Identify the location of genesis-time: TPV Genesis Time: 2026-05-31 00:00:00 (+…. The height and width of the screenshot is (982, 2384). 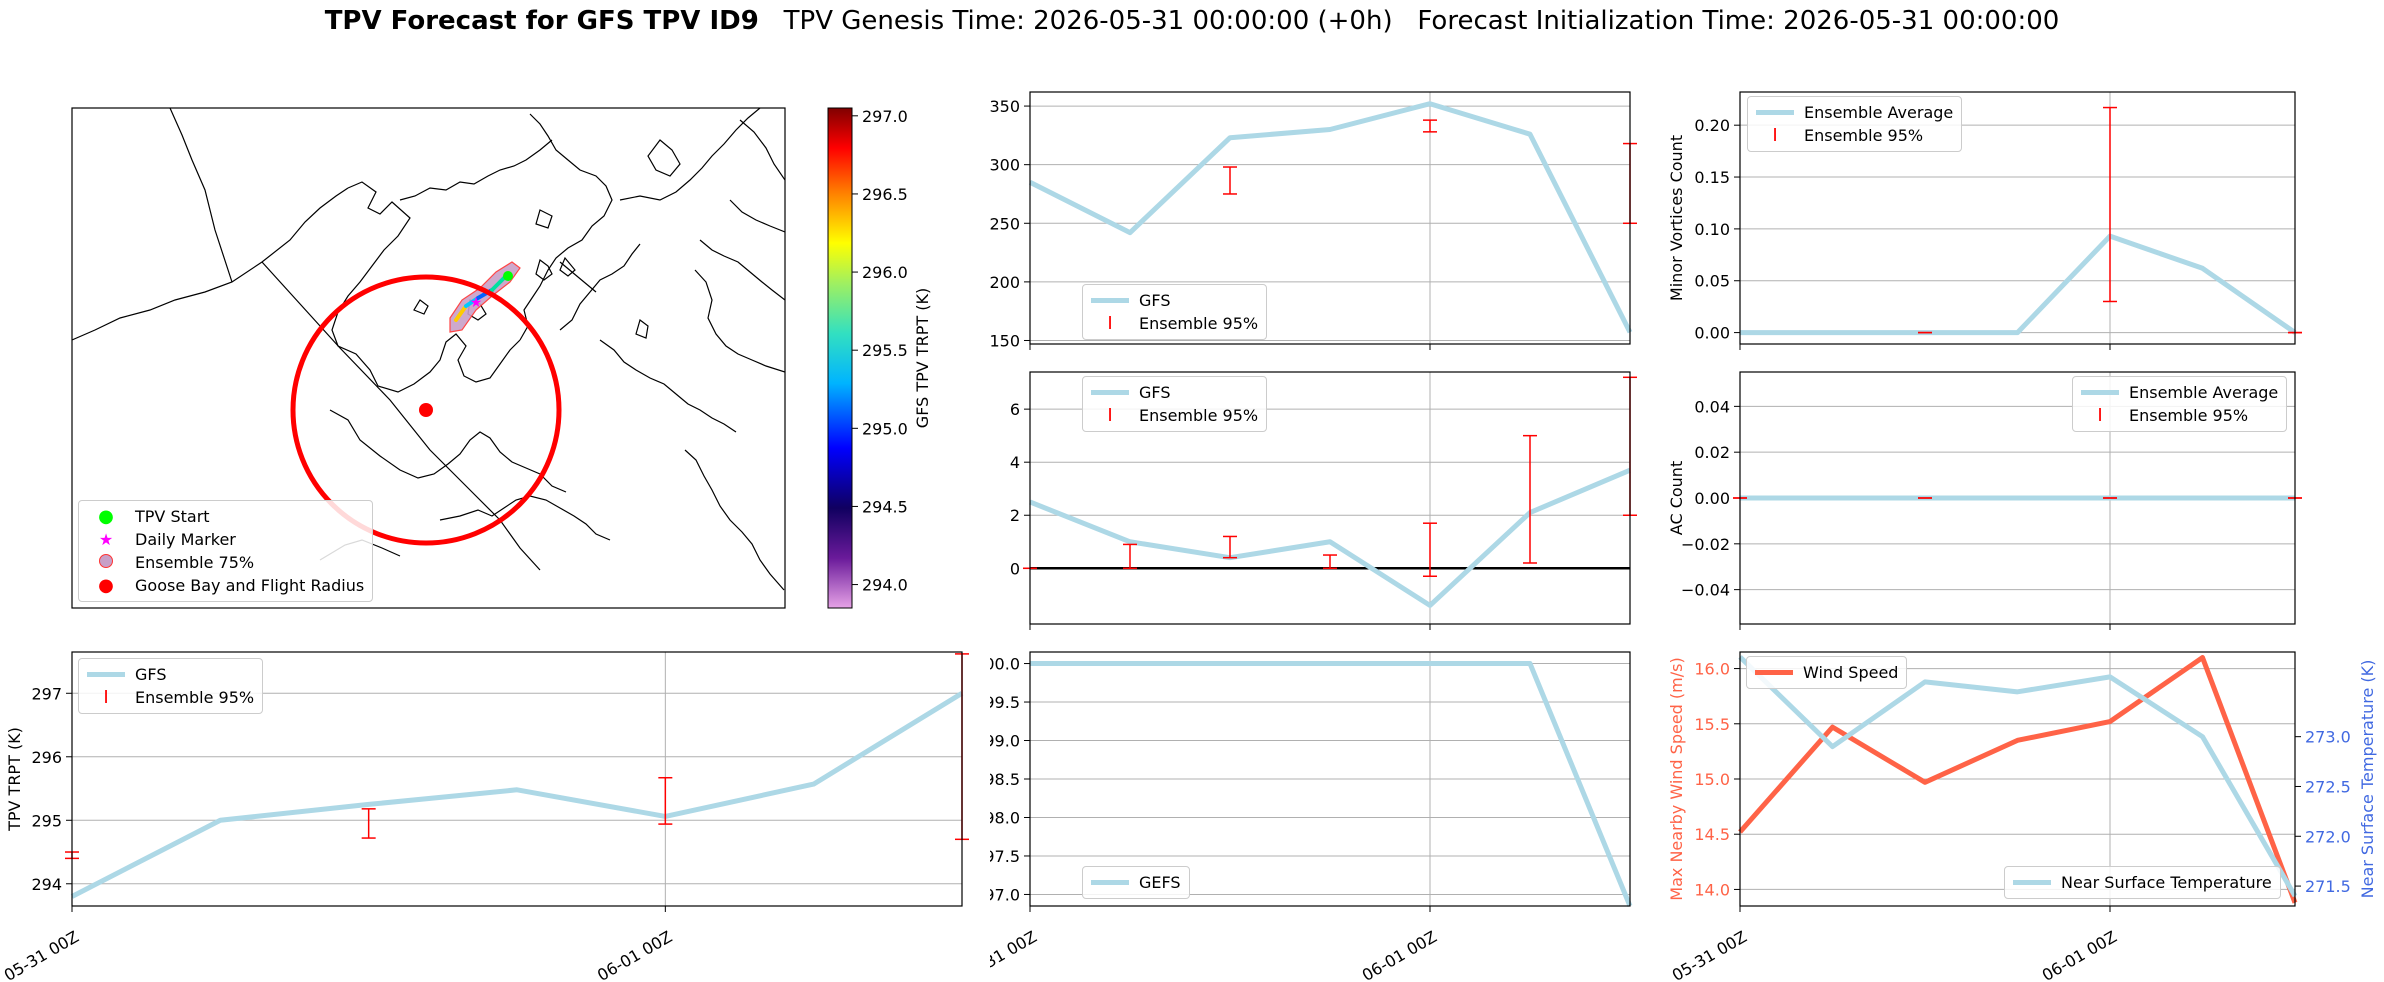
(1088, 21).